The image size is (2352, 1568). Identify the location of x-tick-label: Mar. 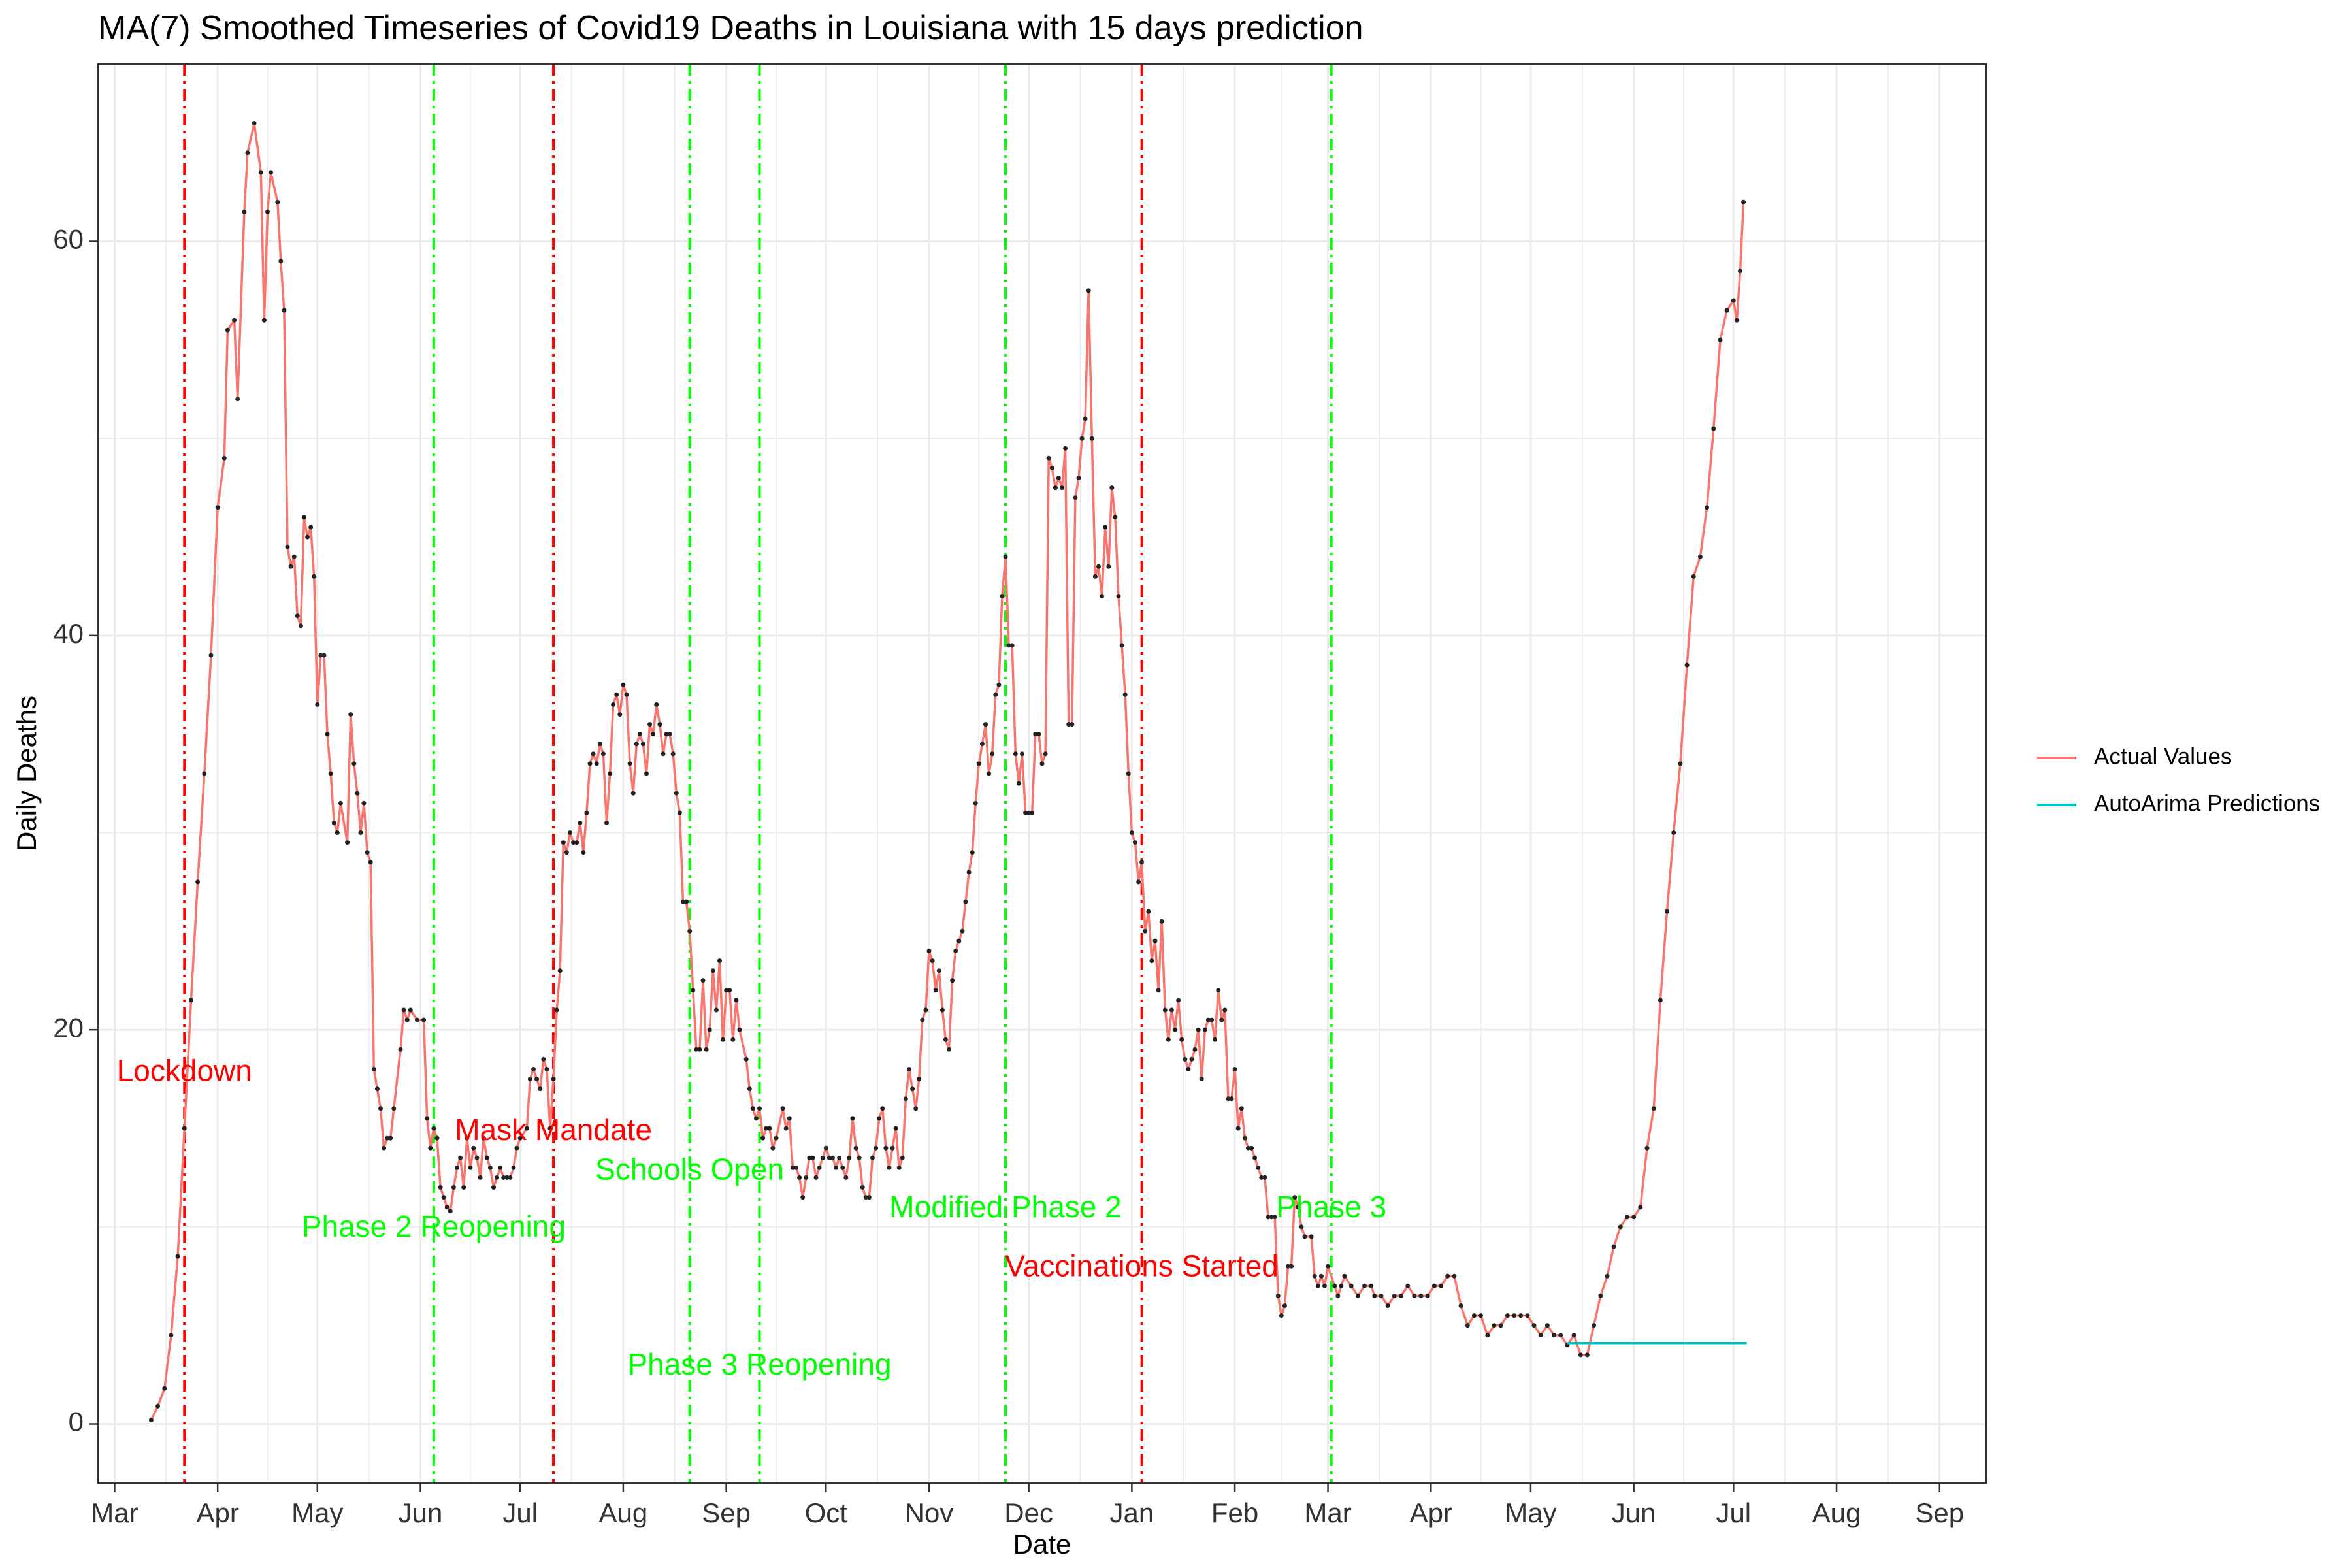
(114, 1512).